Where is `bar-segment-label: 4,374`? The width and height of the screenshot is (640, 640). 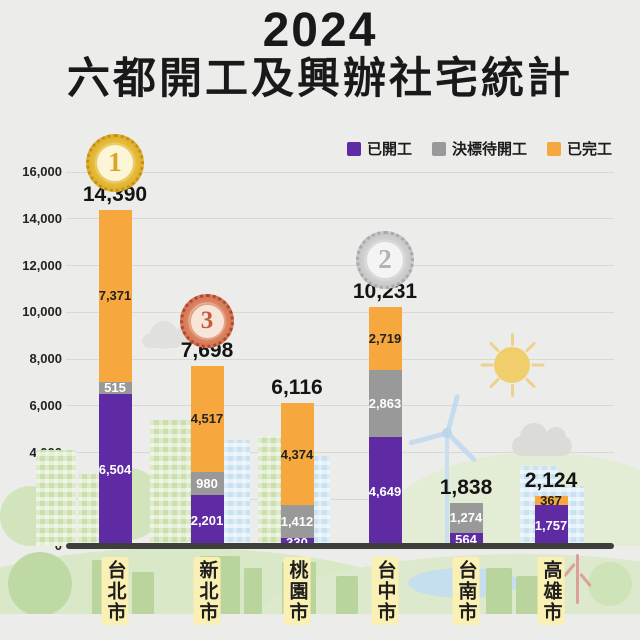 bar-segment-label: 4,374 is located at coordinates (297, 454).